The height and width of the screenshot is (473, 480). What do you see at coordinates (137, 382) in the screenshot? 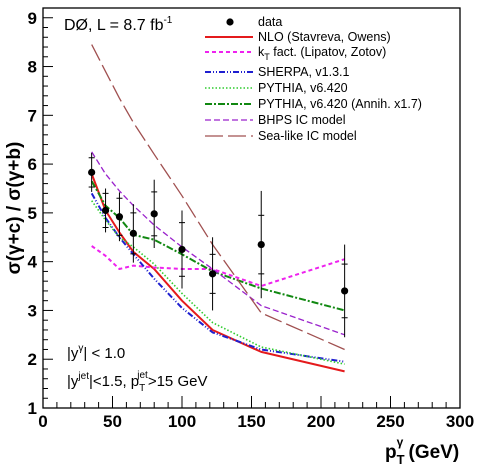
I see `annotation-eta-jet: |yjet|<1.5, pTjet>15 GeV` at bounding box center [137, 382].